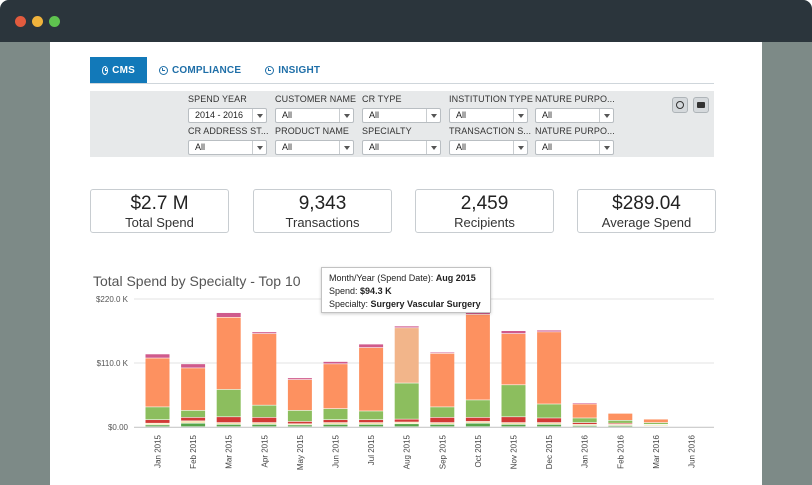 The image size is (812, 485). What do you see at coordinates (227, 147) in the screenshot?
I see `cr-address-state-select: All` at bounding box center [227, 147].